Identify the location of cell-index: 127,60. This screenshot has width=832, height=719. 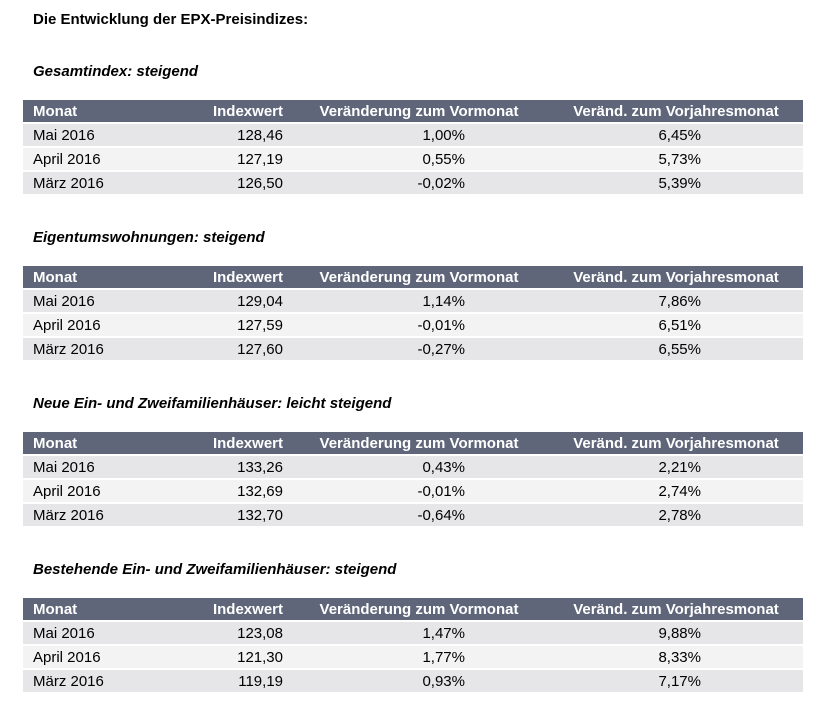
(236, 348).